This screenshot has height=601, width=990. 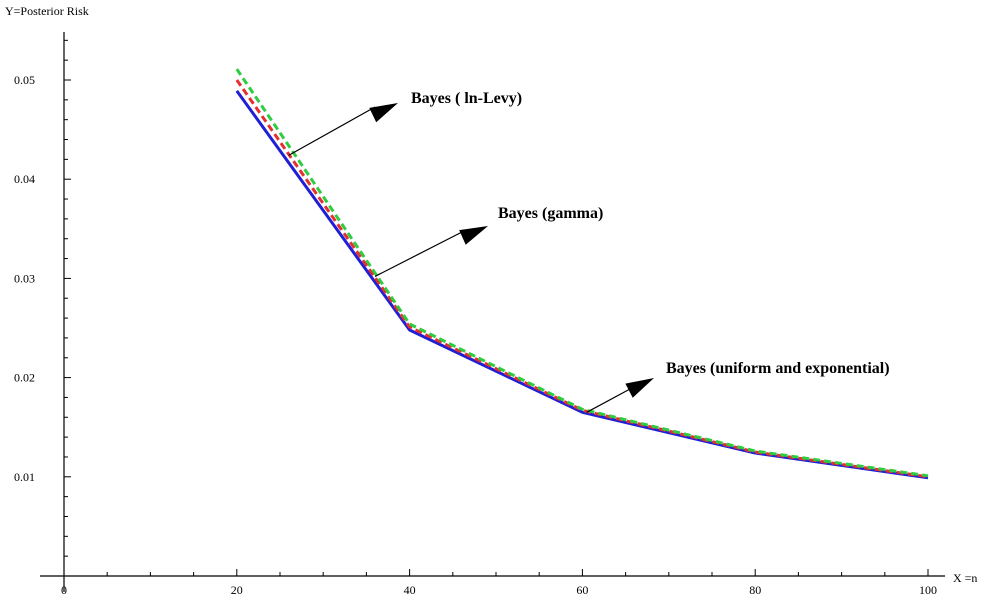 I want to click on x-tick-label: 80, so click(x=755, y=590).